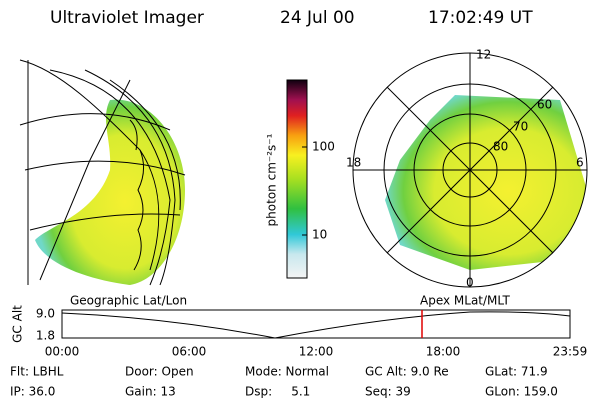 This screenshot has height=400, width=600. What do you see at coordinates (465, 301) in the screenshot?
I see `right-title: Apex MLat/MLT` at bounding box center [465, 301].